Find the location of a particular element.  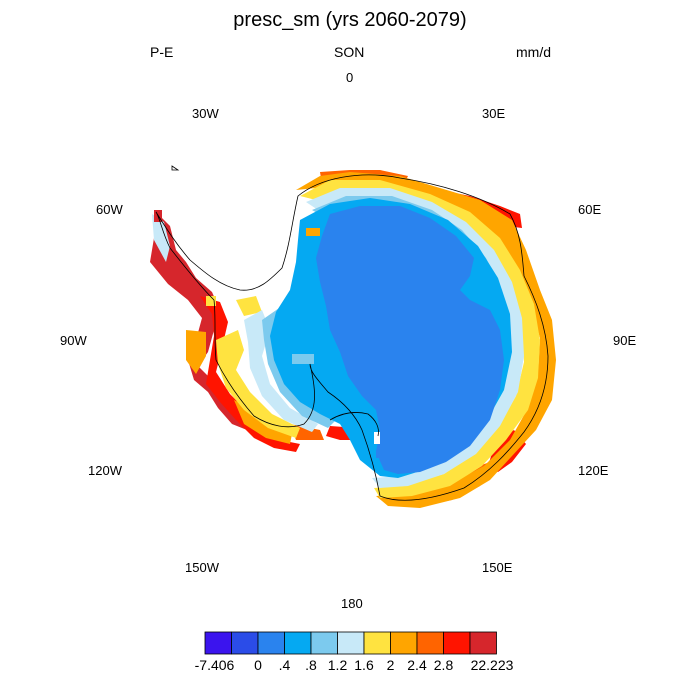

lon-label-90w: 90W is located at coordinates (73, 340).